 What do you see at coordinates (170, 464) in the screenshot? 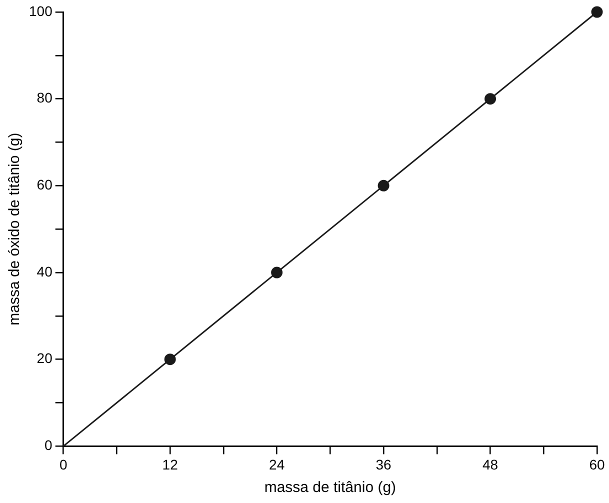
I see `x-tick-label: 12` at bounding box center [170, 464].